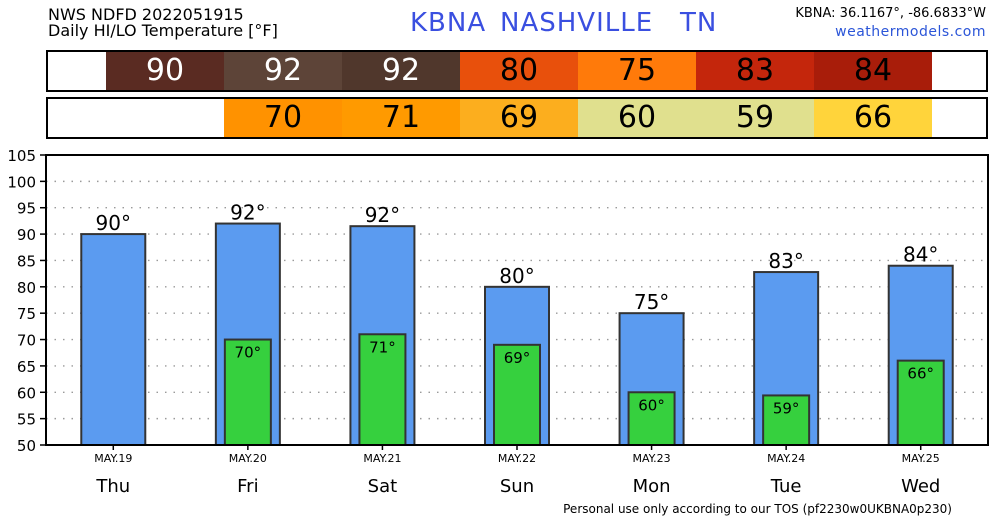 This screenshot has height=520, width=1000. I want to click on date-label: MAY.20, so click(248, 458).